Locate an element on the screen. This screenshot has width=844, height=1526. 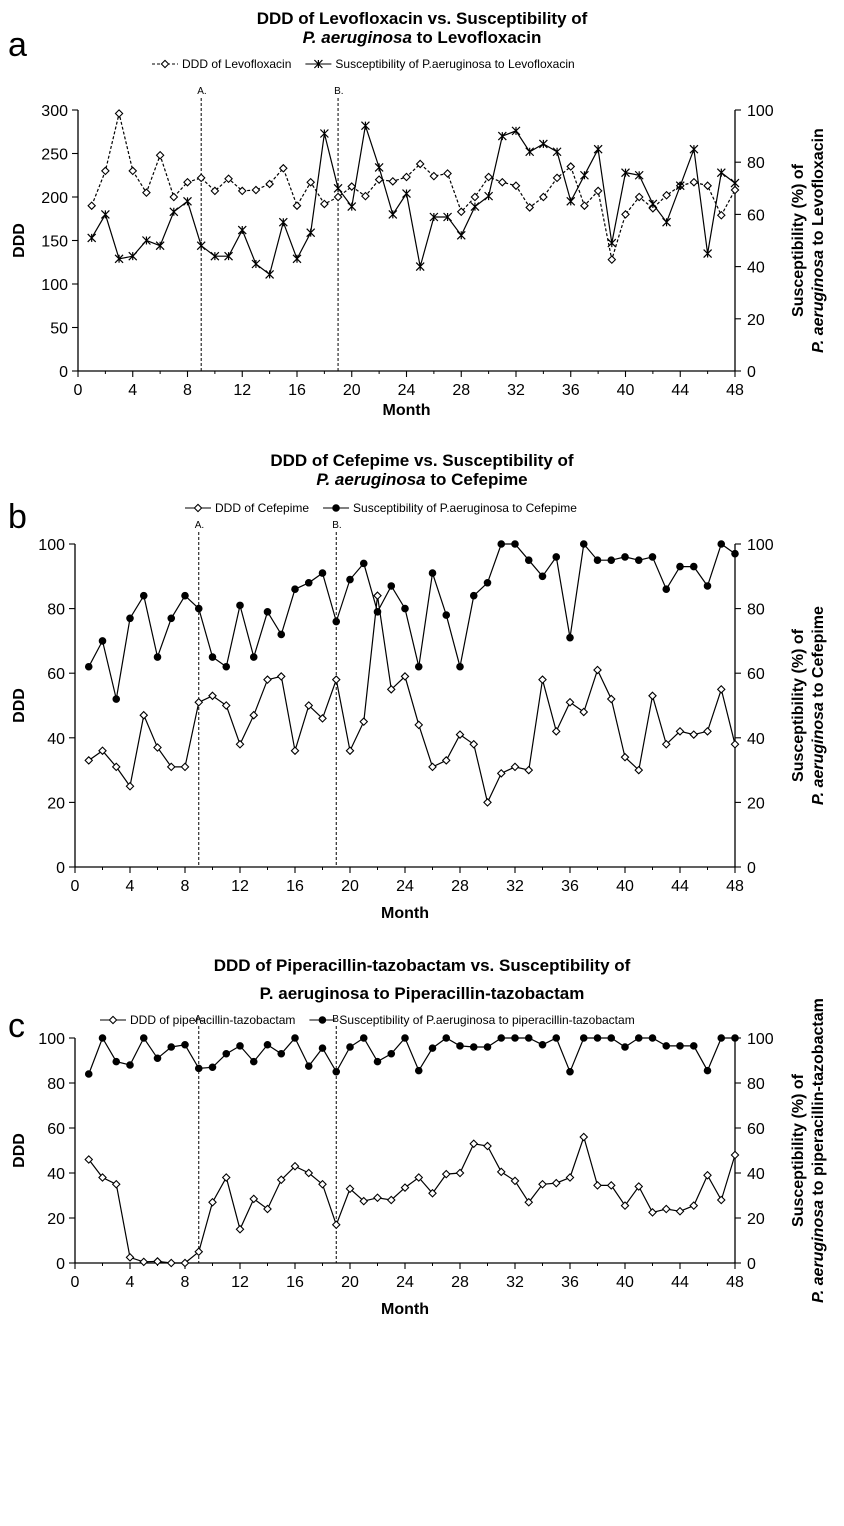
x-tick-label: 0 is located at coordinates (75, 1282).